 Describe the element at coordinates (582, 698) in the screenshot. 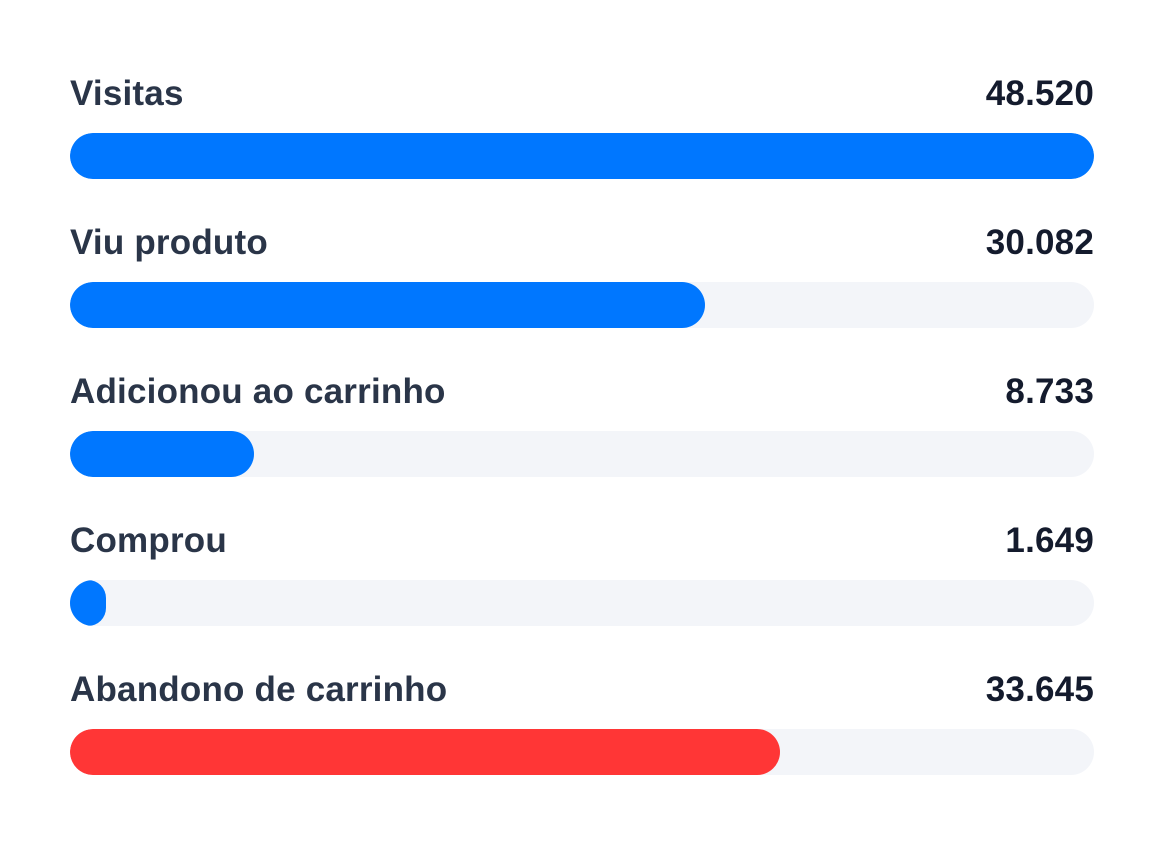

I see `bar-row-header: Abandono de carrinho 33.645` at that location.